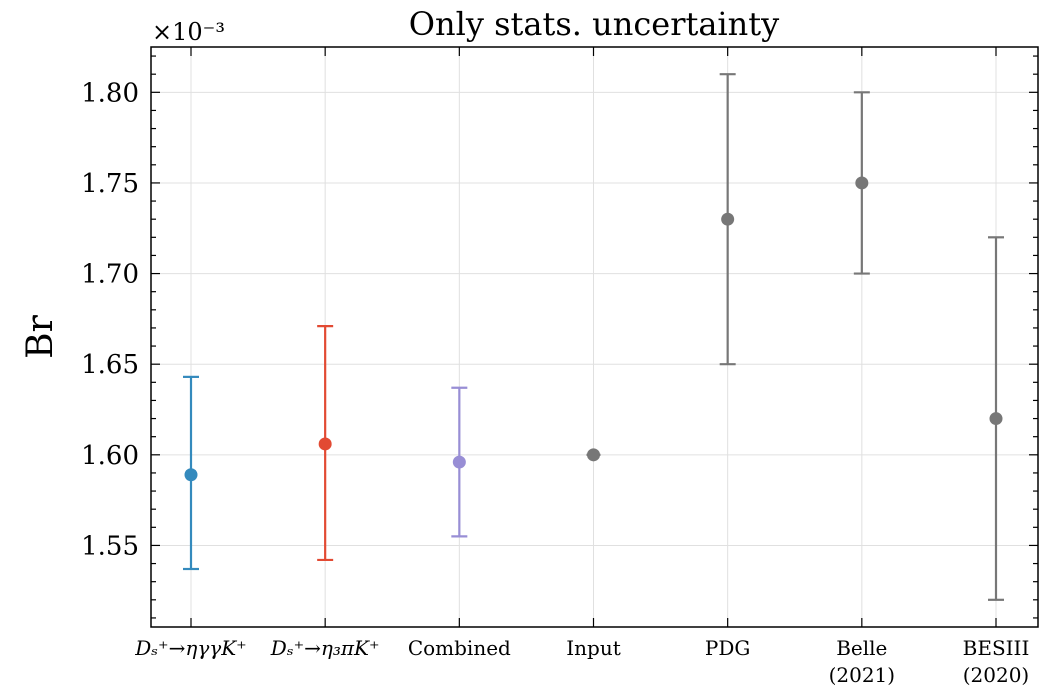 This screenshot has height=690, width=1043. I want to click on x-tick-label: Dₛ⁺→η₃πK⁺, so click(325, 648).